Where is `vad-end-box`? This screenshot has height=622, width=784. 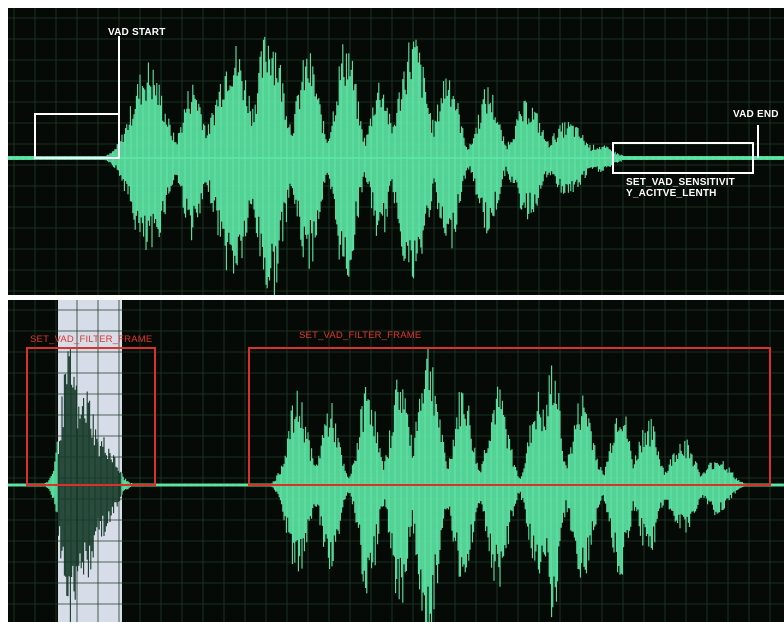 vad-end-box is located at coordinates (683, 158).